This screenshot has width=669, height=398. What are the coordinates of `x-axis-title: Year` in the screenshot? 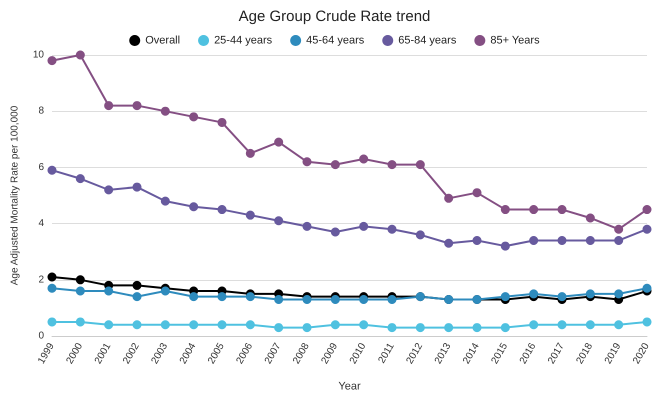 It's located at (349, 386).